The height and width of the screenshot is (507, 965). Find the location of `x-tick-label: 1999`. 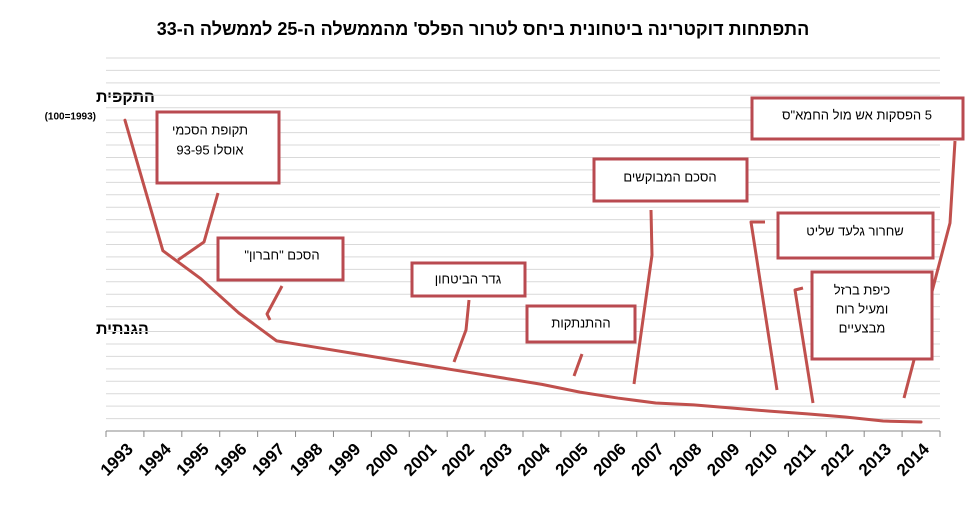

x-tick-label: 1999 is located at coordinates (344, 460).